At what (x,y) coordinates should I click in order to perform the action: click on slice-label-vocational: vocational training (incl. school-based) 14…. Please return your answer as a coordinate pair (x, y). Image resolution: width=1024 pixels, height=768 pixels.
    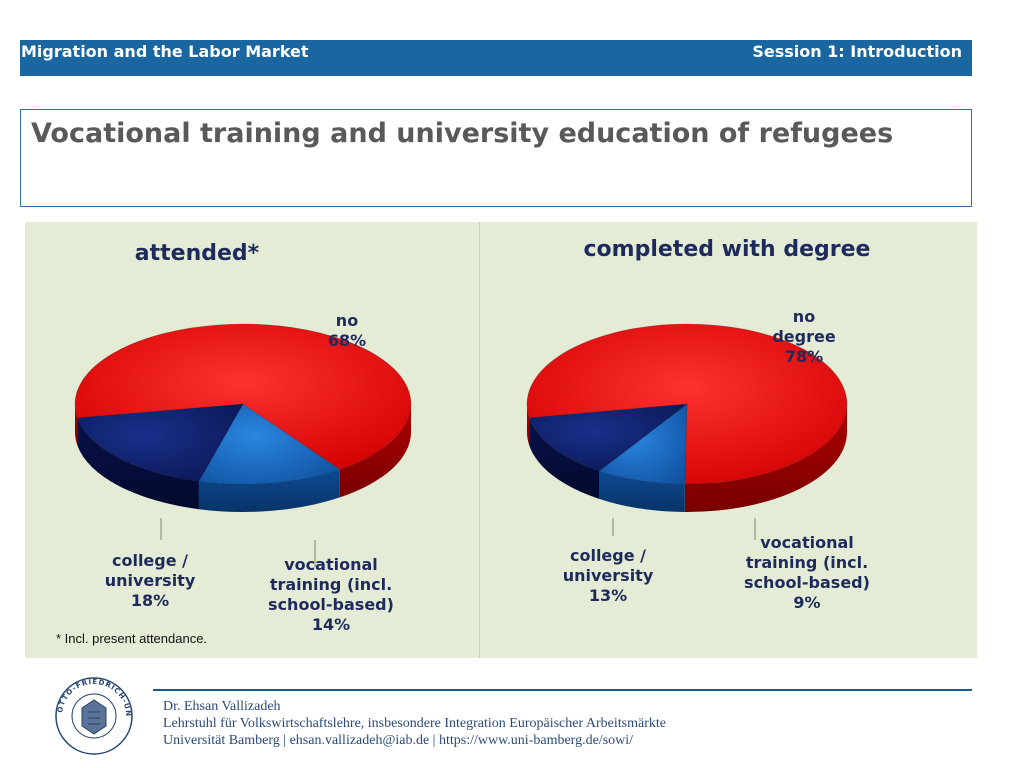
    Looking at the image, I should click on (331, 594).